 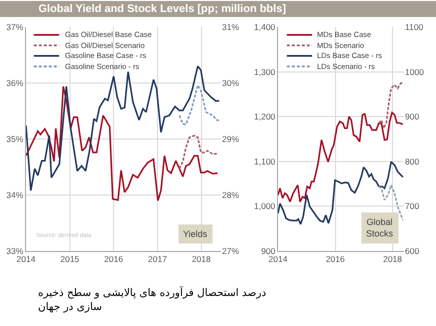 What do you see at coordinates (412, 206) in the screenshot?
I see `y2-tick-label: 700` at bounding box center [412, 206].